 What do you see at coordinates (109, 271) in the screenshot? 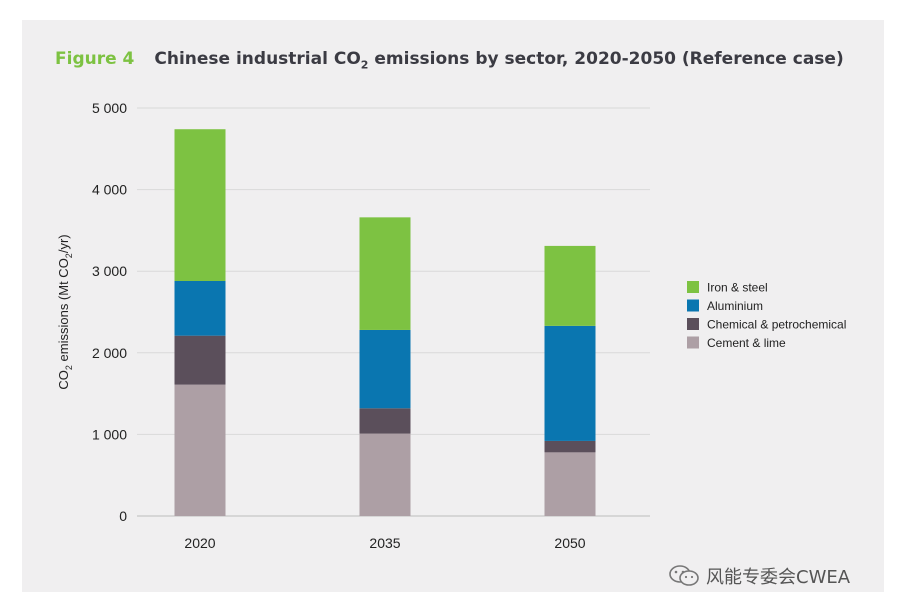
I see `y-tick-label: 3 000` at bounding box center [109, 271].